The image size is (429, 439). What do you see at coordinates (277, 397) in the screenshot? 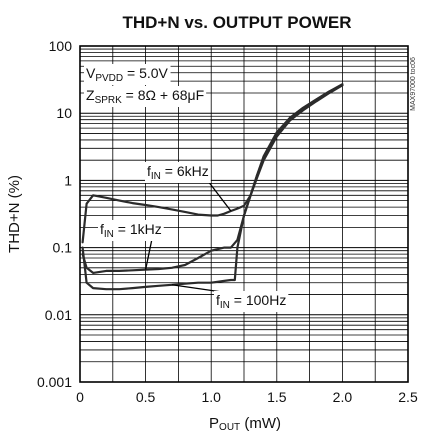
I see `x-tick-label: 1.5` at bounding box center [277, 397].